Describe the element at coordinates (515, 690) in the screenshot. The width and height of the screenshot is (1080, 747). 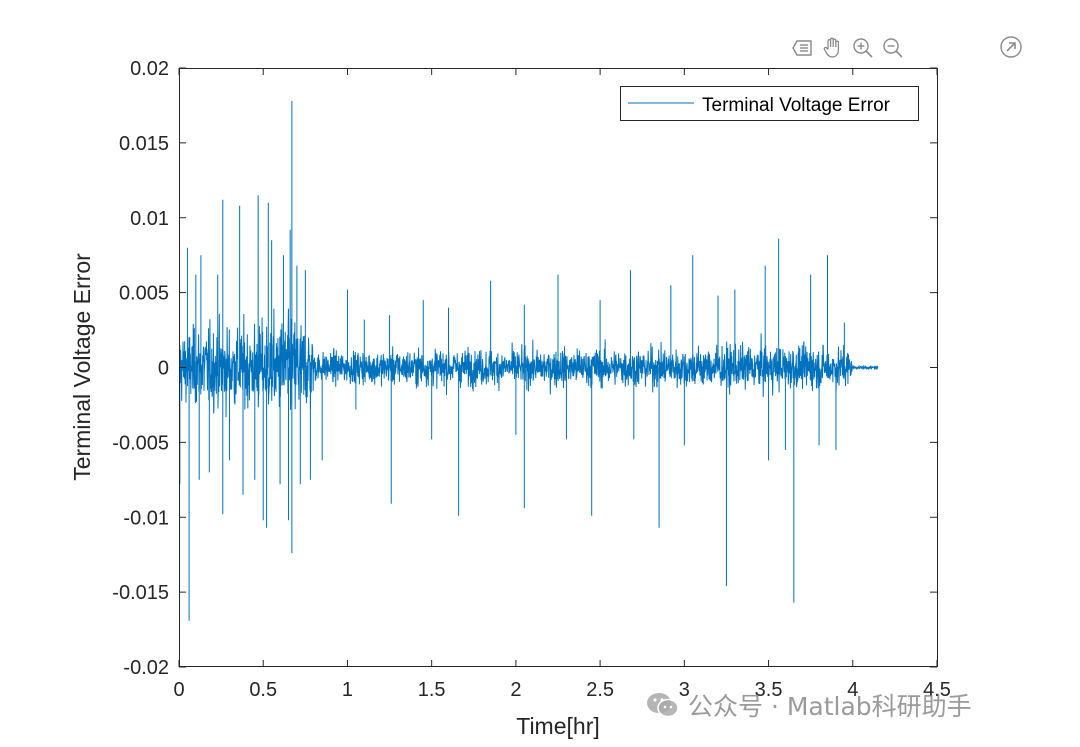
I see `x-tick-label: 2` at that location.